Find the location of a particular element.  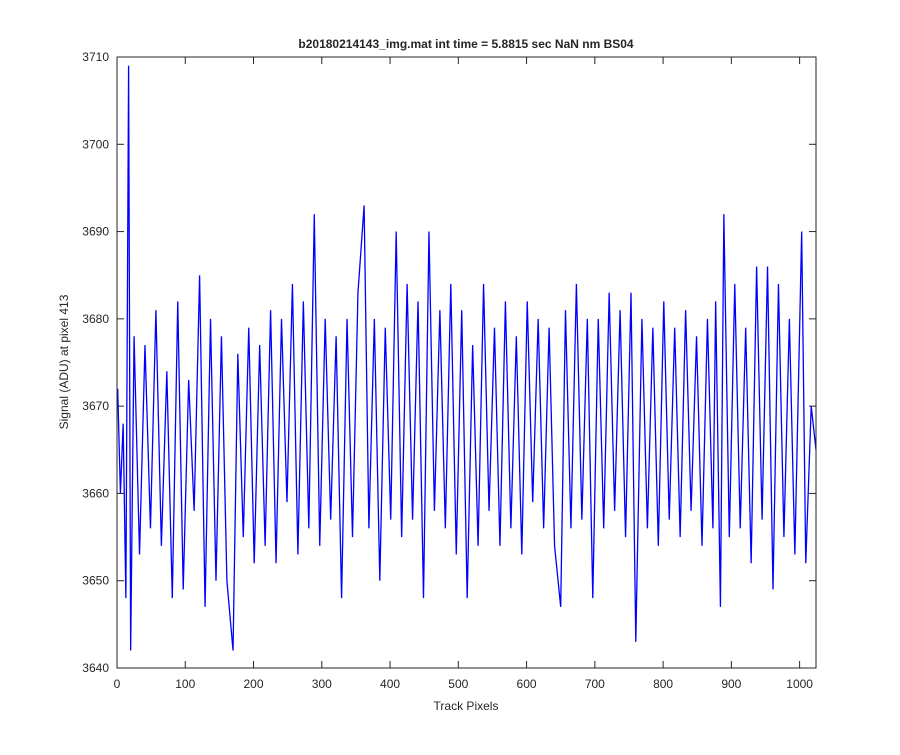

x-tick-label: 600 is located at coordinates (527, 684).